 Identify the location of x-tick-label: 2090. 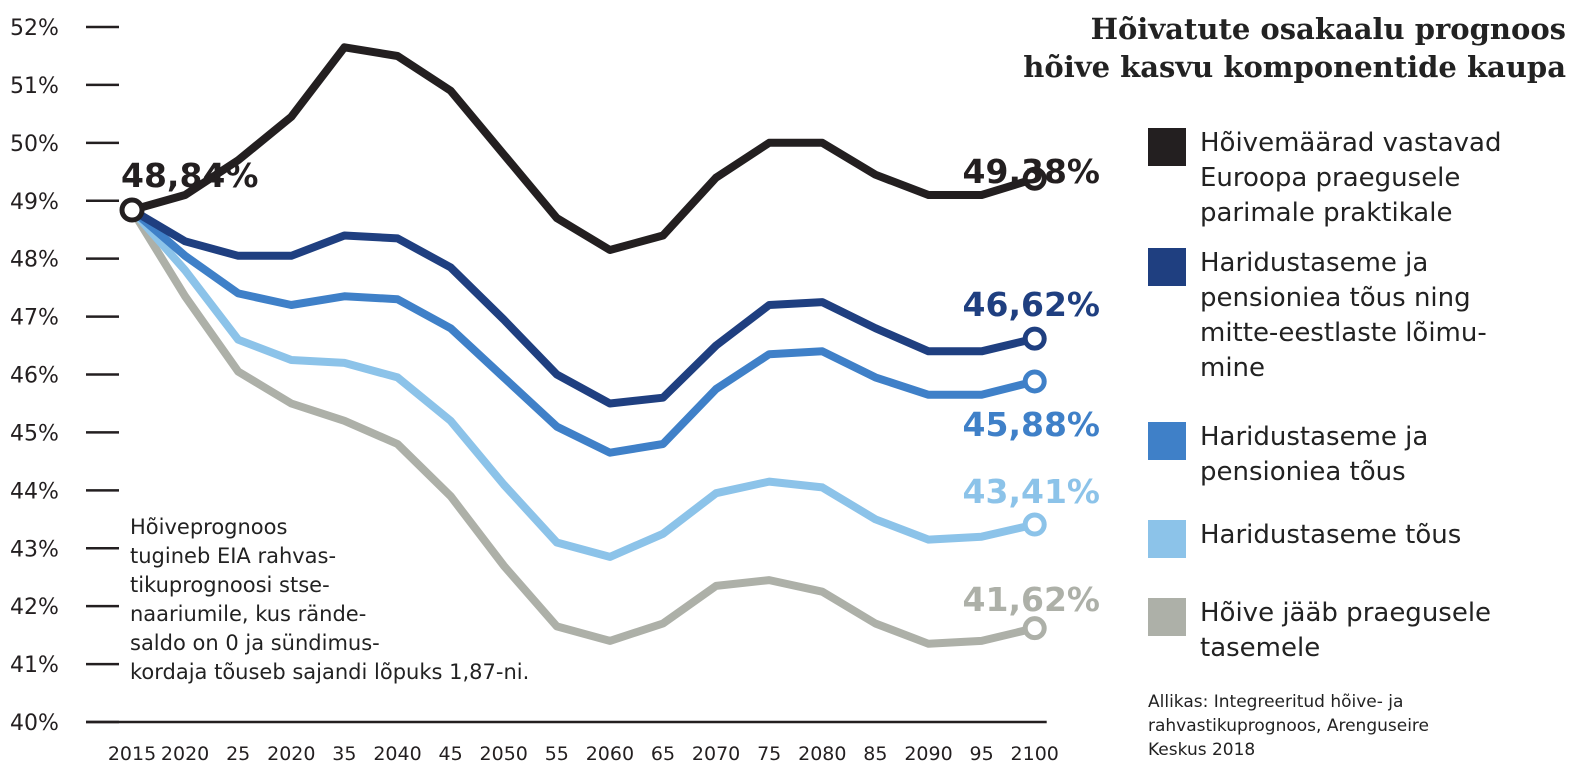
(928, 754).